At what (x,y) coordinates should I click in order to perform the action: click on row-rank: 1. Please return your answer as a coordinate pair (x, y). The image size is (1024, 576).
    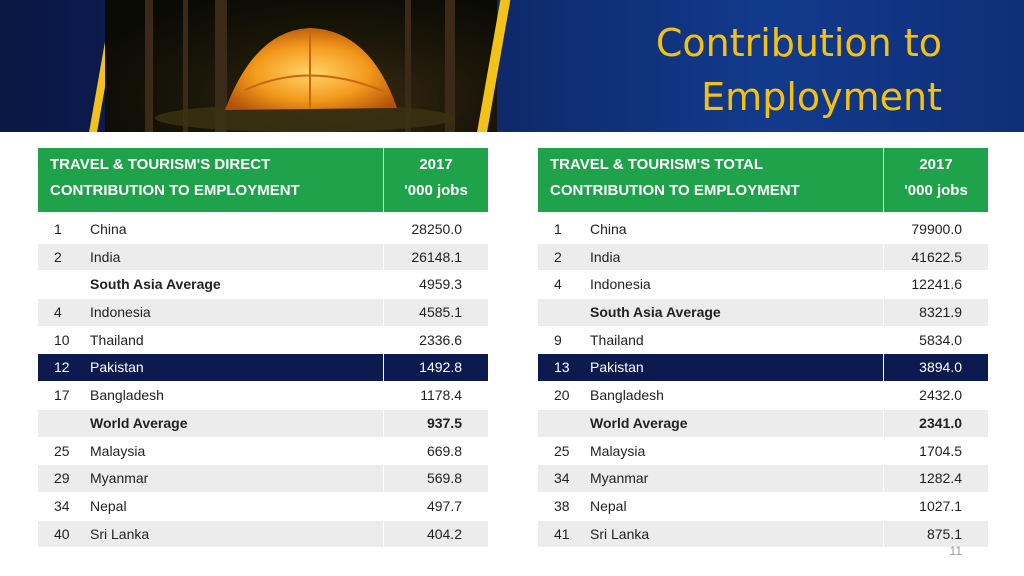
    Looking at the image, I should click on (558, 229).